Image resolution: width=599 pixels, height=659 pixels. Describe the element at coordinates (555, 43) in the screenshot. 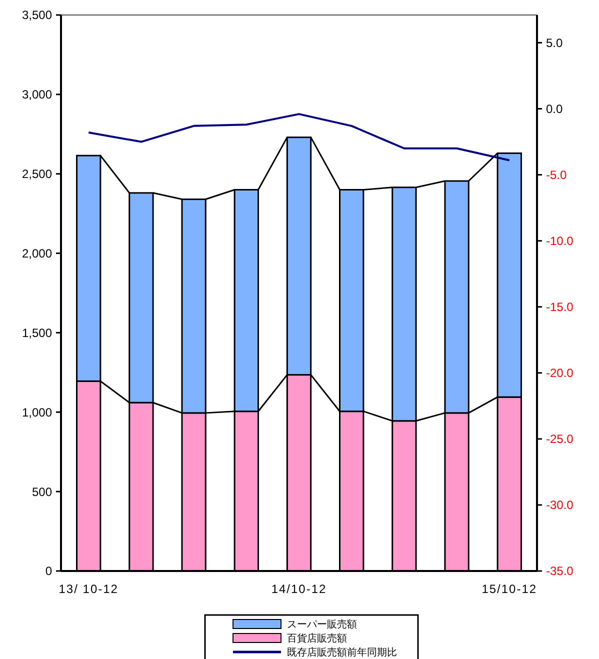

I see `y2-tick-label: 5.0` at that location.